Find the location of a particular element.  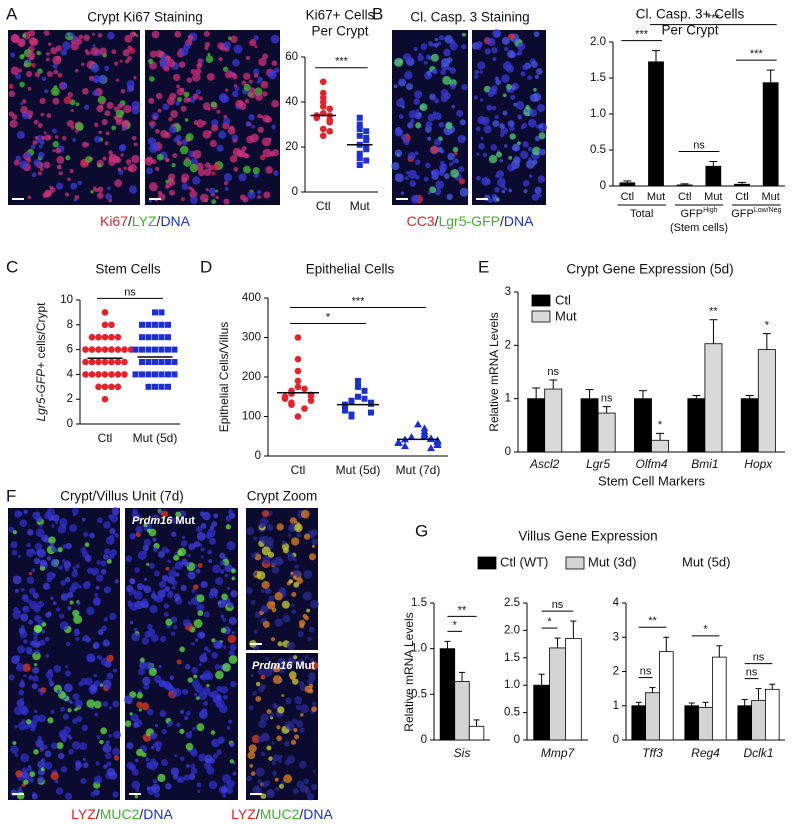

y-tick-label: 0 is located at coordinates (258, 456).